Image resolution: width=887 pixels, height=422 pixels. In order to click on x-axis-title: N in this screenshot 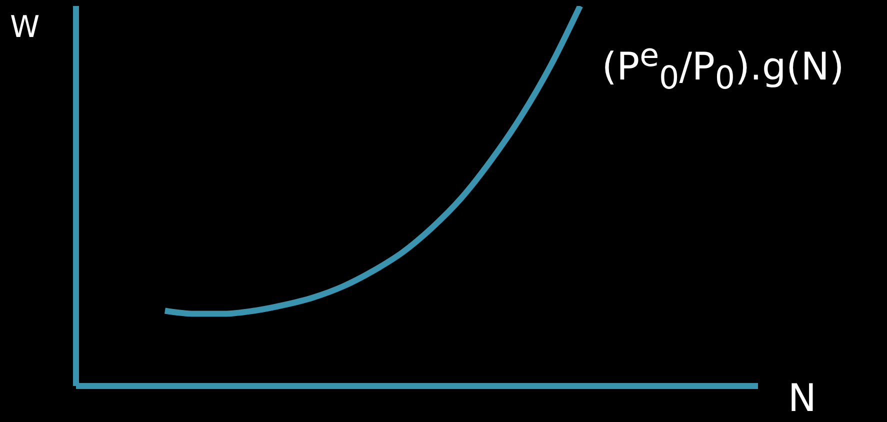, I will do `click(802, 398)`.